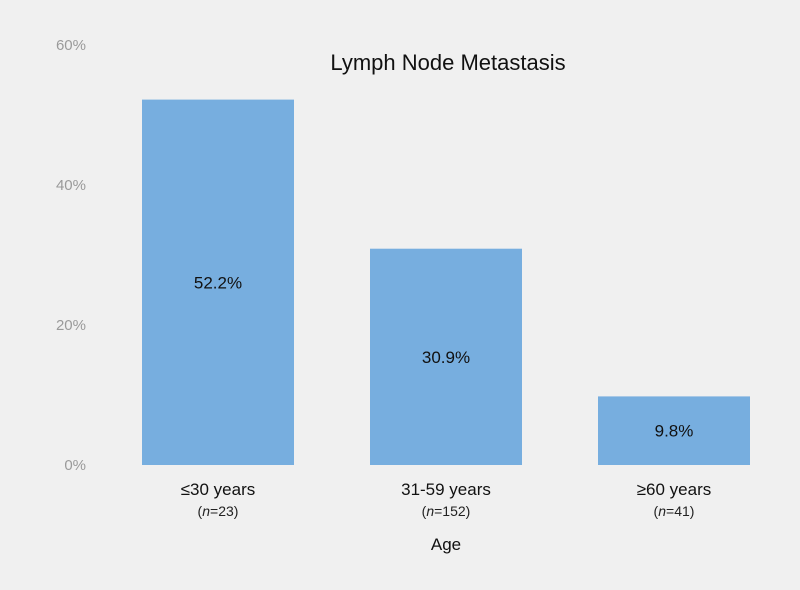  What do you see at coordinates (218, 489) in the screenshot?
I see `category-label: ≤30 years` at bounding box center [218, 489].